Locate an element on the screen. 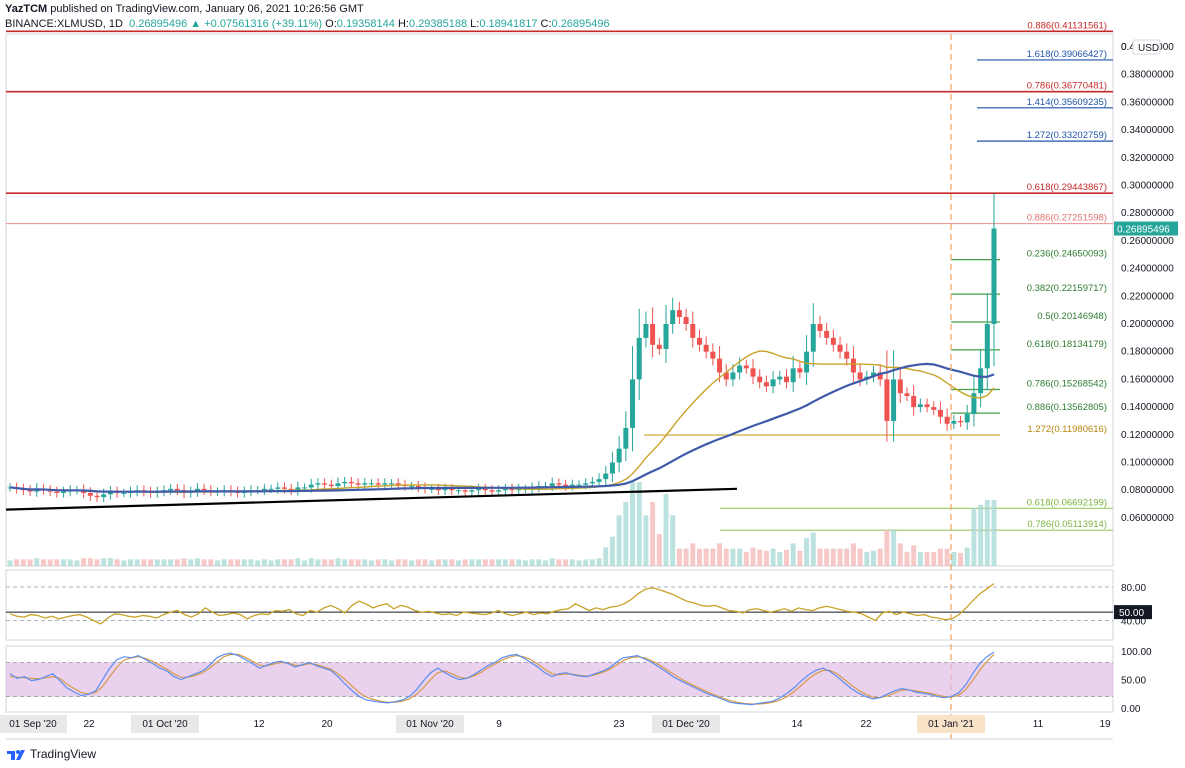  footer-brand: TradingView is located at coordinates (51, 754).